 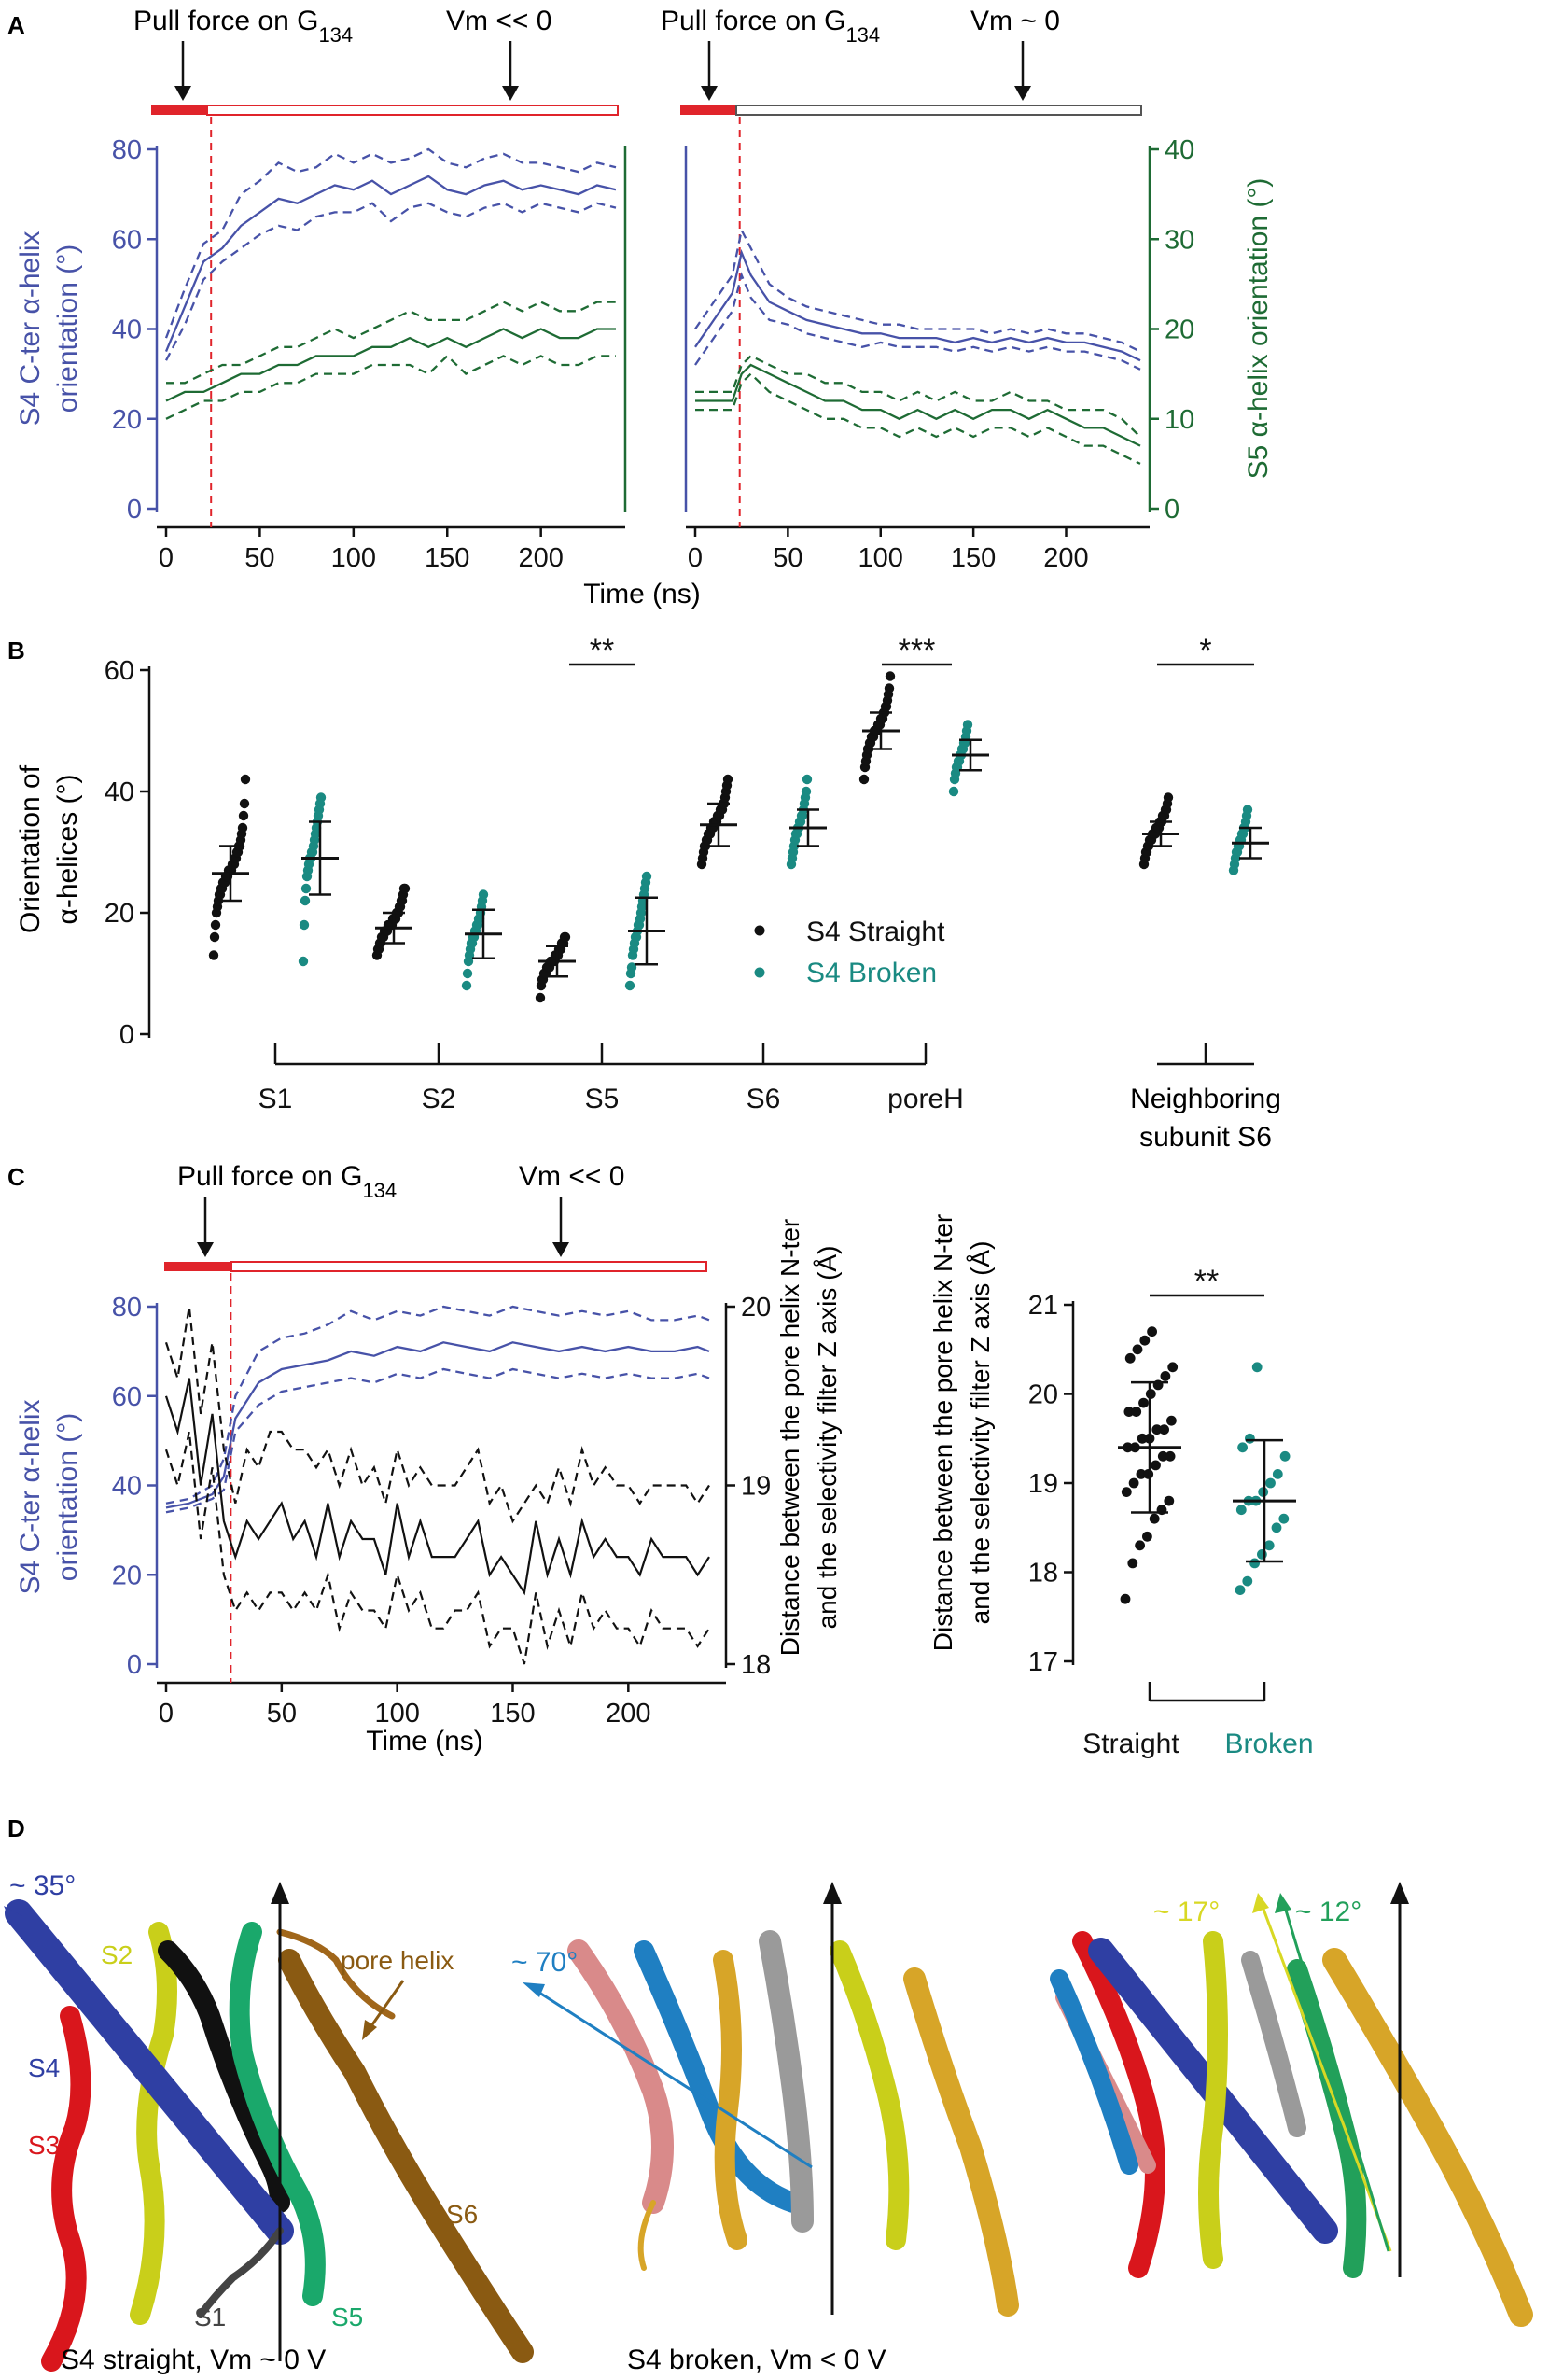 I want to click on d1-helix-s6, so click(x=406, y=2156).